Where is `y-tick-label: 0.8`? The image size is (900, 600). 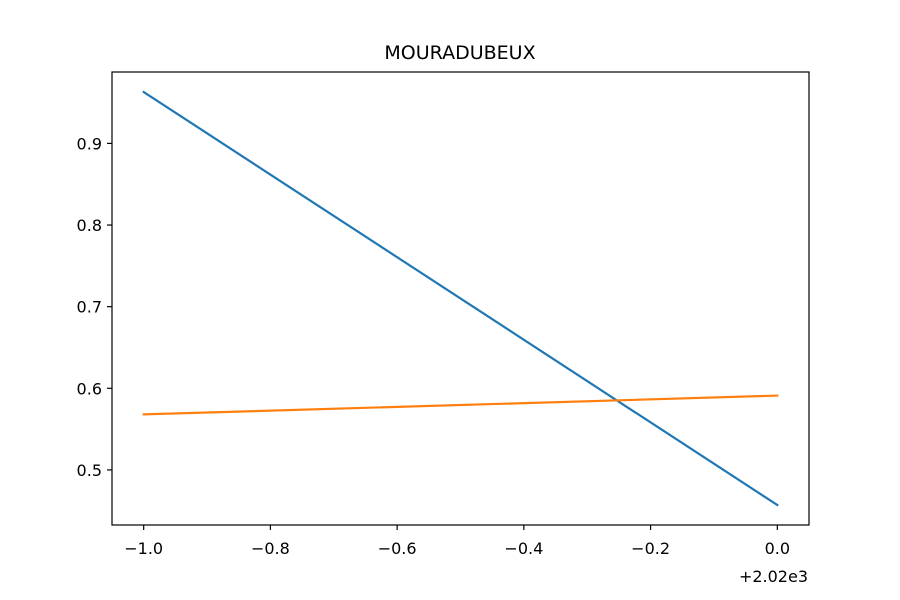 y-tick-label: 0.8 is located at coordinates (89, 225).